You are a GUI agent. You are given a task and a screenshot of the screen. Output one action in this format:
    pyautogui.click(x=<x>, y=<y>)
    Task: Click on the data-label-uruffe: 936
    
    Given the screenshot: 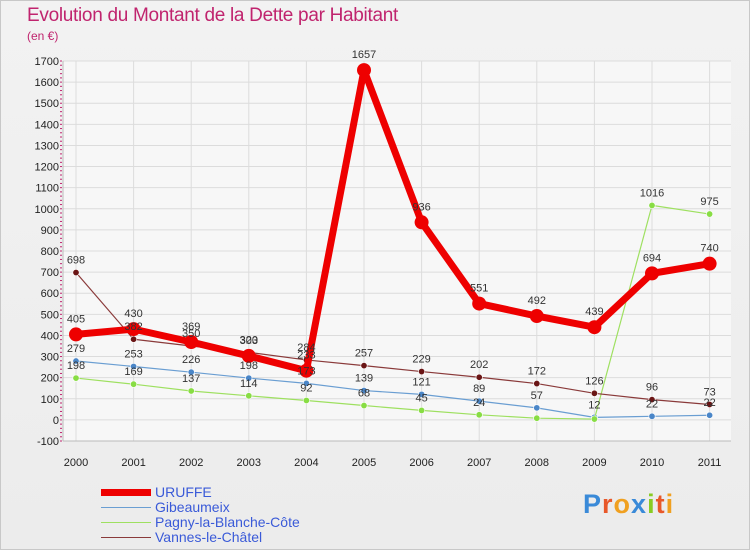 What is the action you would take?
    pyautogui.click(x=421, y=207)
    